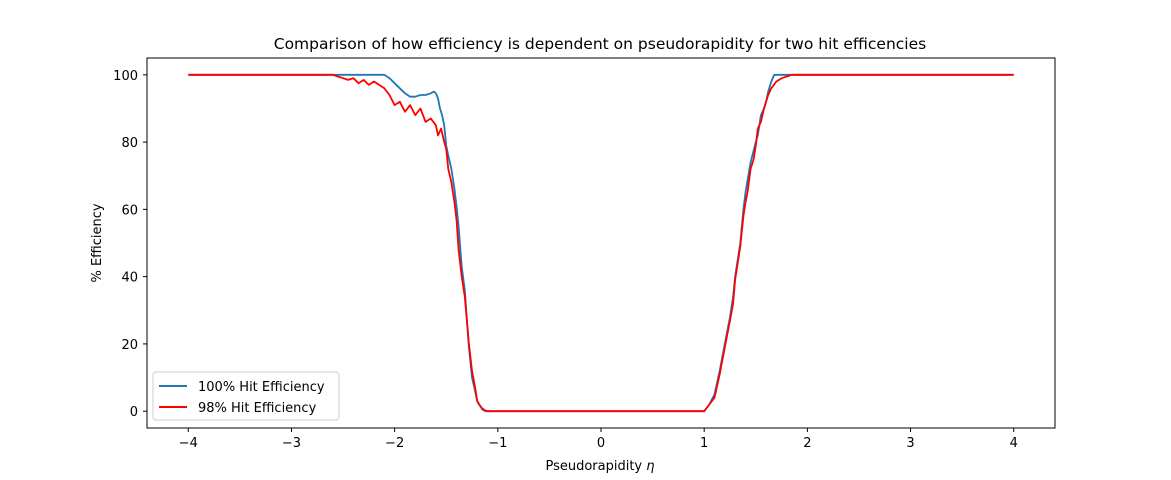  What do you see at coordinates (394, 443) in the screenshot?
I see `x-tick-label: −2` at bounding box center [394, 443].